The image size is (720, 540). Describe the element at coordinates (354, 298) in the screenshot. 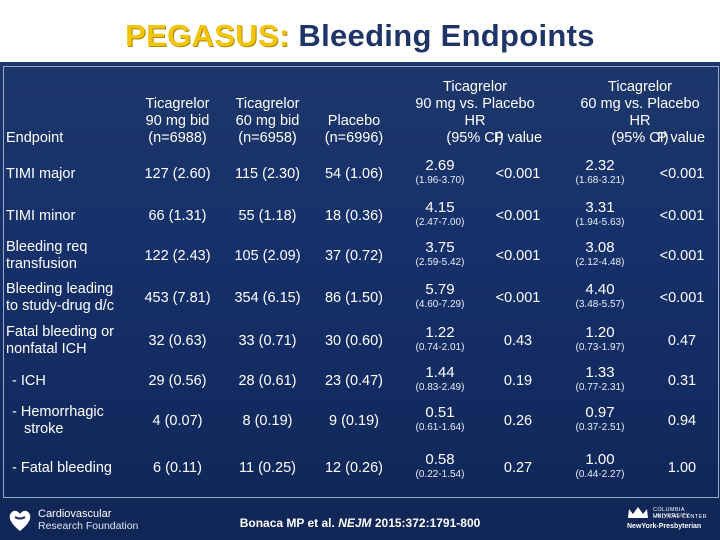

I see `cell-placebo: 86 (1.50)` at that location.